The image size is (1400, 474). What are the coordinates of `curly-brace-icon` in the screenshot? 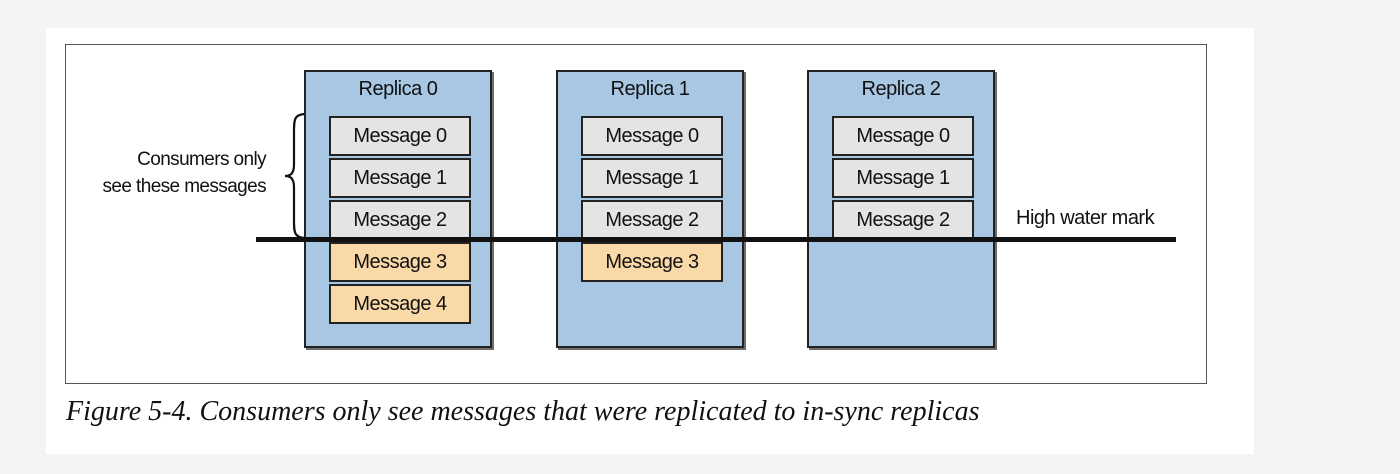 It's located at (295, 176).